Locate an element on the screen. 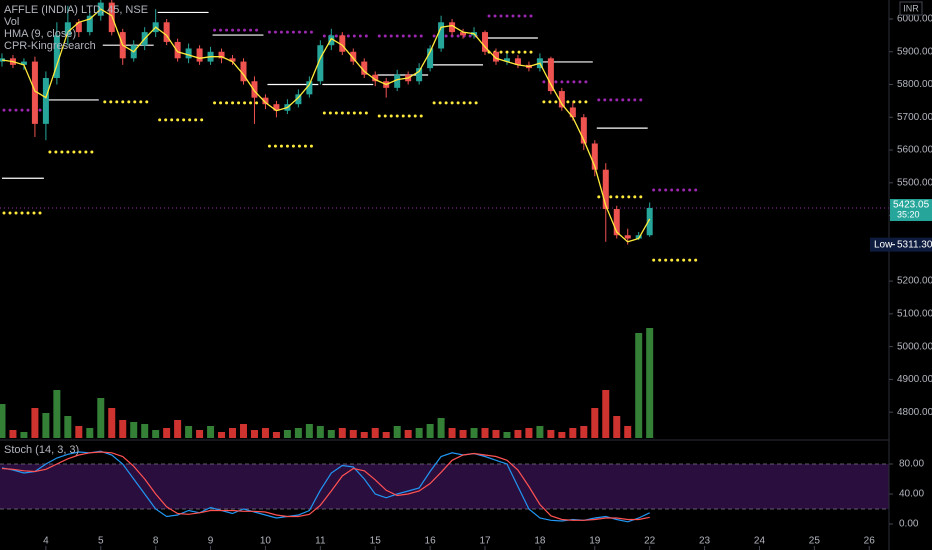 The height and width of the screenshot is (550, 932). low-label: Low is located at coordinates (883, 244).